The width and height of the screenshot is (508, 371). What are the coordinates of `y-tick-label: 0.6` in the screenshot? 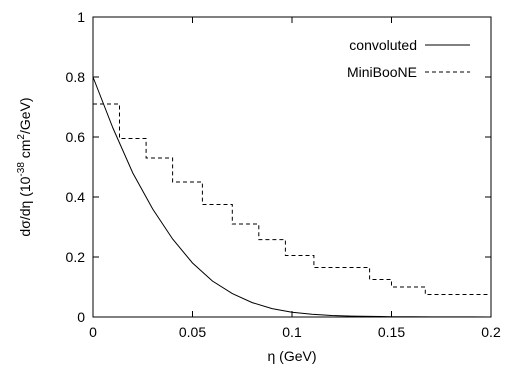 It's located at (76, 137).